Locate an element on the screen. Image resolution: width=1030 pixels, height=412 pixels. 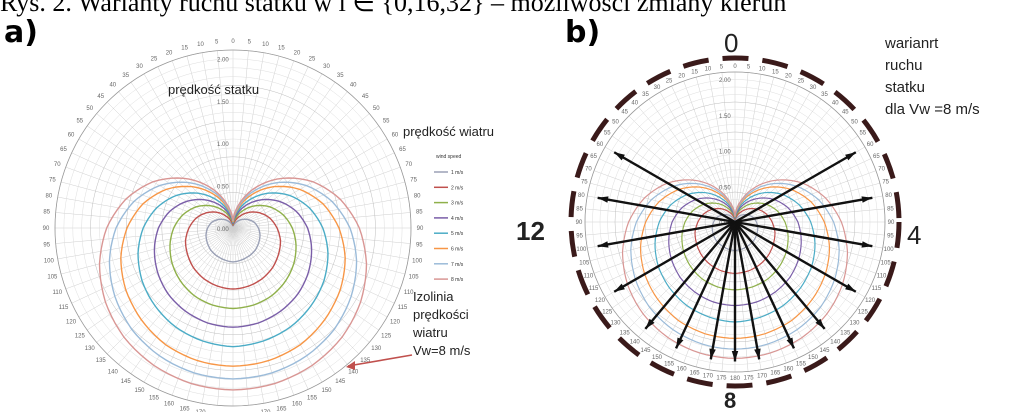
angle-tick-label: 150 is located at coordinates (657, 358).